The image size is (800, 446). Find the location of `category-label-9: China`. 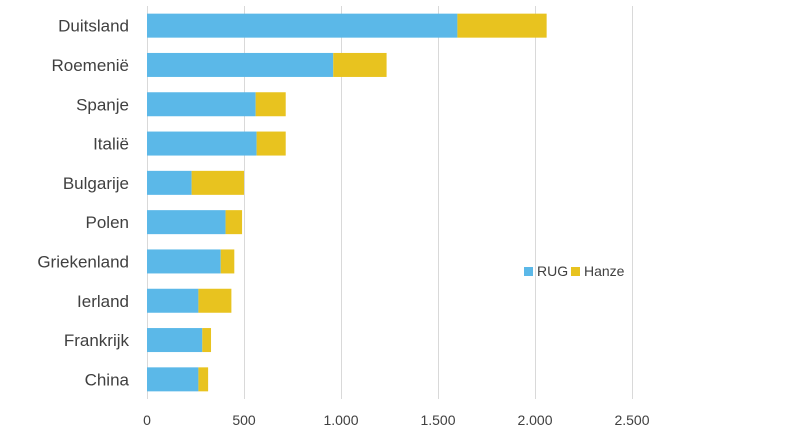

category-label-9: China is located at coordinates (107, 379).